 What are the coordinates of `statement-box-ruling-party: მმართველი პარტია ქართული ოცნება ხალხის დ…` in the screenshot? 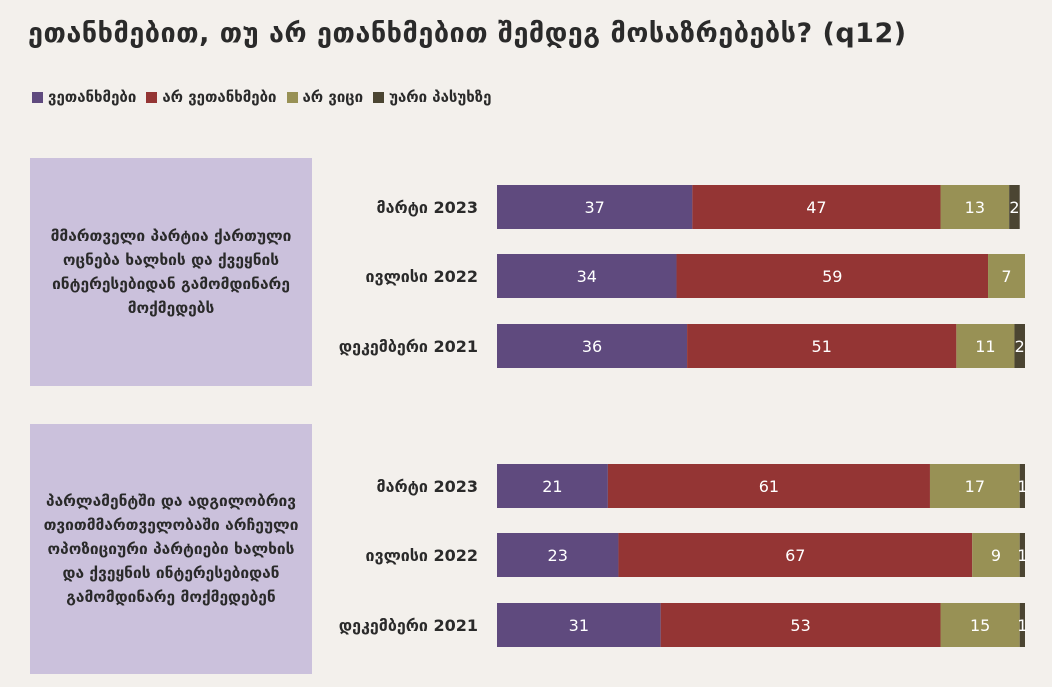 It's located at (171, 272).